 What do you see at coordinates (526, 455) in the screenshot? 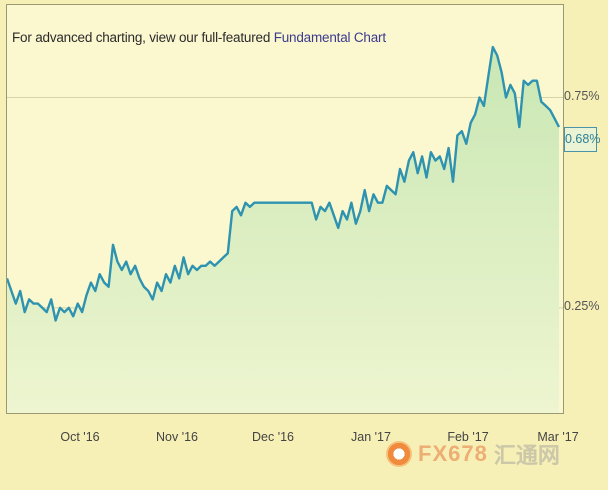
I see `watermark-cn: 汇通网` at bounding box center [526, 455].